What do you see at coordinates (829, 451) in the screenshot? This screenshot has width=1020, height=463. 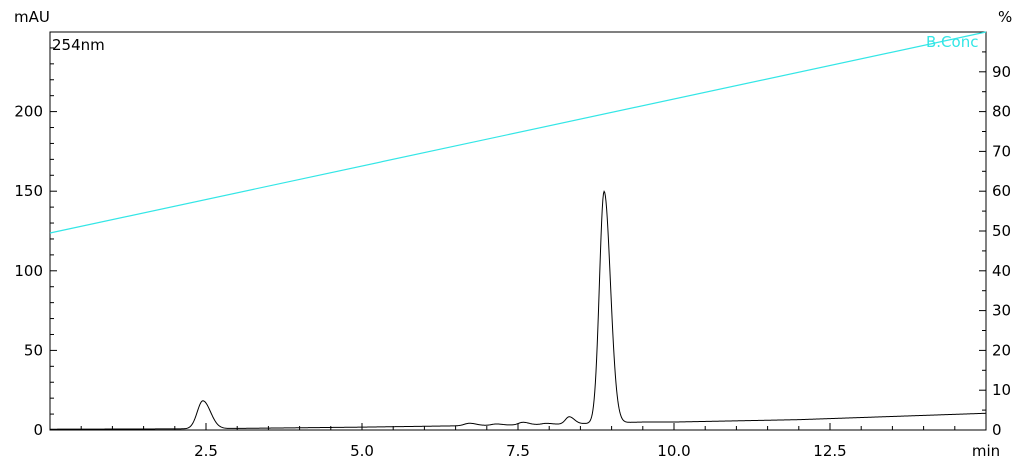 I see `x-tick-label: 12.5` at bounding box center [829, 451].